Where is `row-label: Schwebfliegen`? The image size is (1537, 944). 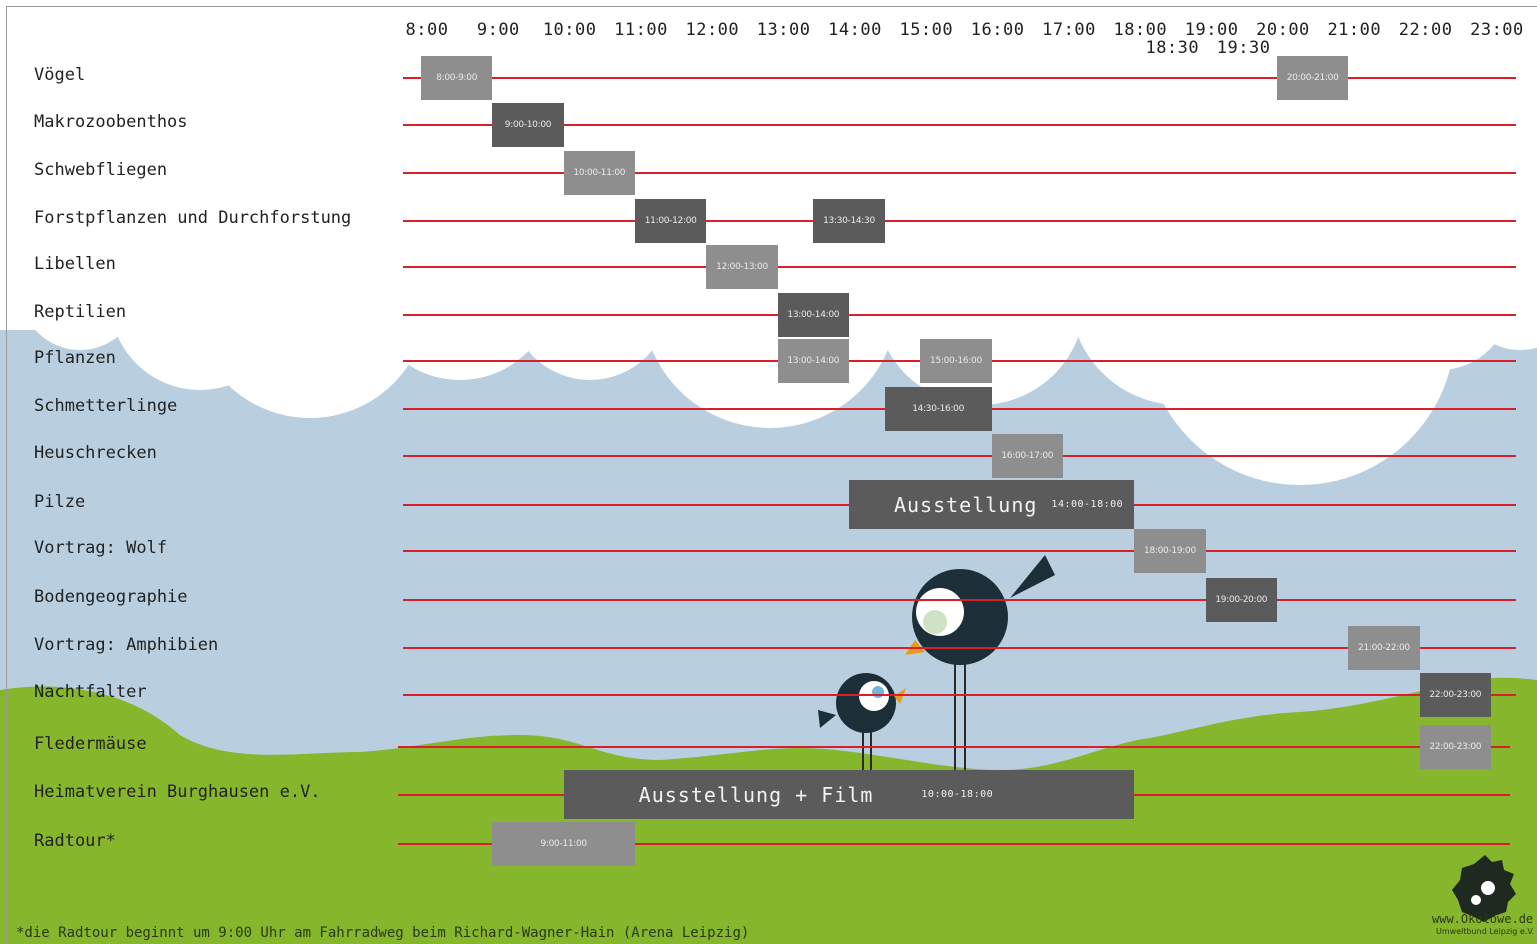 row-label: Schwebfliegen is located at coordinates (101, 170).